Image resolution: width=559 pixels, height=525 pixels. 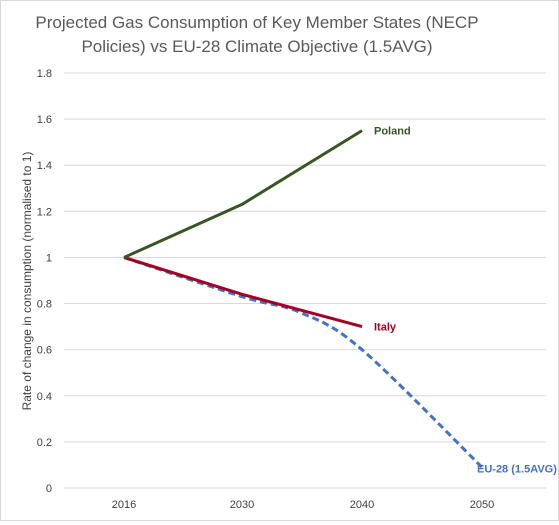 I want to click on series-line-italy, so click(x=243, y=292).